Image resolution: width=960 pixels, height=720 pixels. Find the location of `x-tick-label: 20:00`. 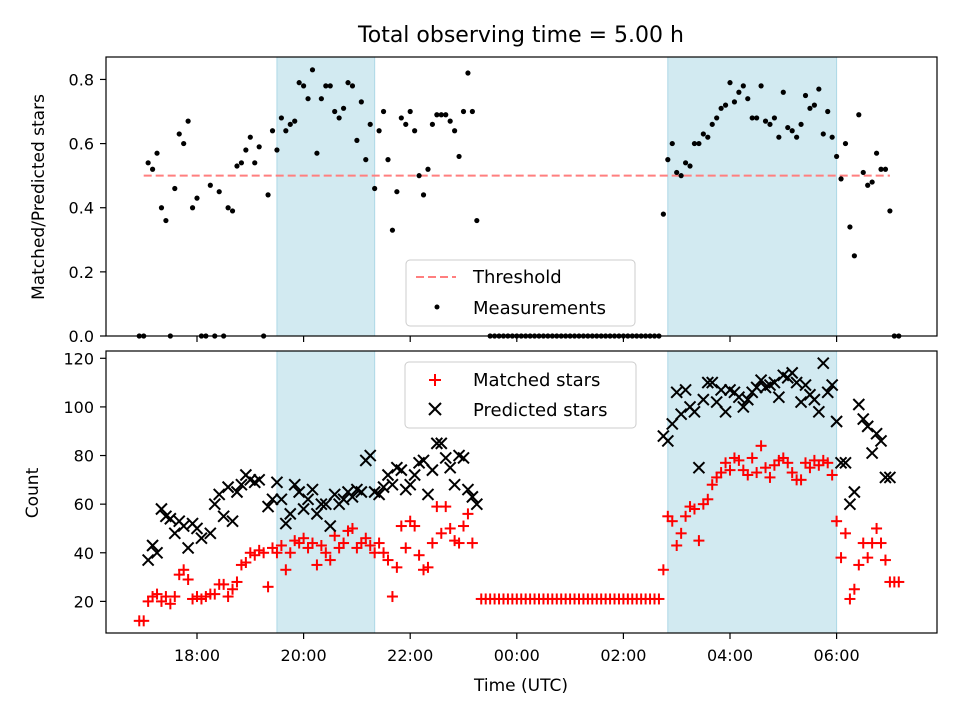

x-tick-label: 20:00 is located at coordinates (304, 655).